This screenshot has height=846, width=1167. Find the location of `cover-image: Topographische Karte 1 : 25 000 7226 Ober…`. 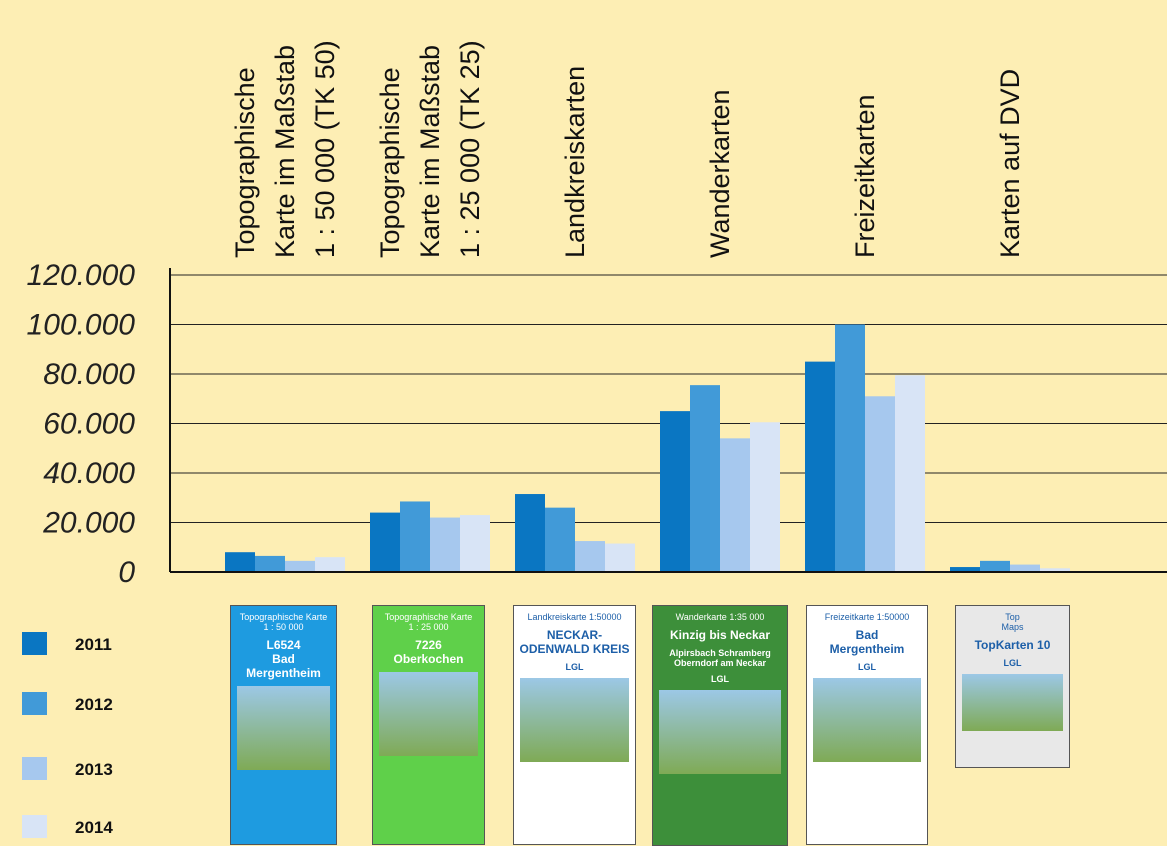

cover-image: Topographische Karte 1 : 25 000 7226 Ober… is located at coordinates (428, 725).